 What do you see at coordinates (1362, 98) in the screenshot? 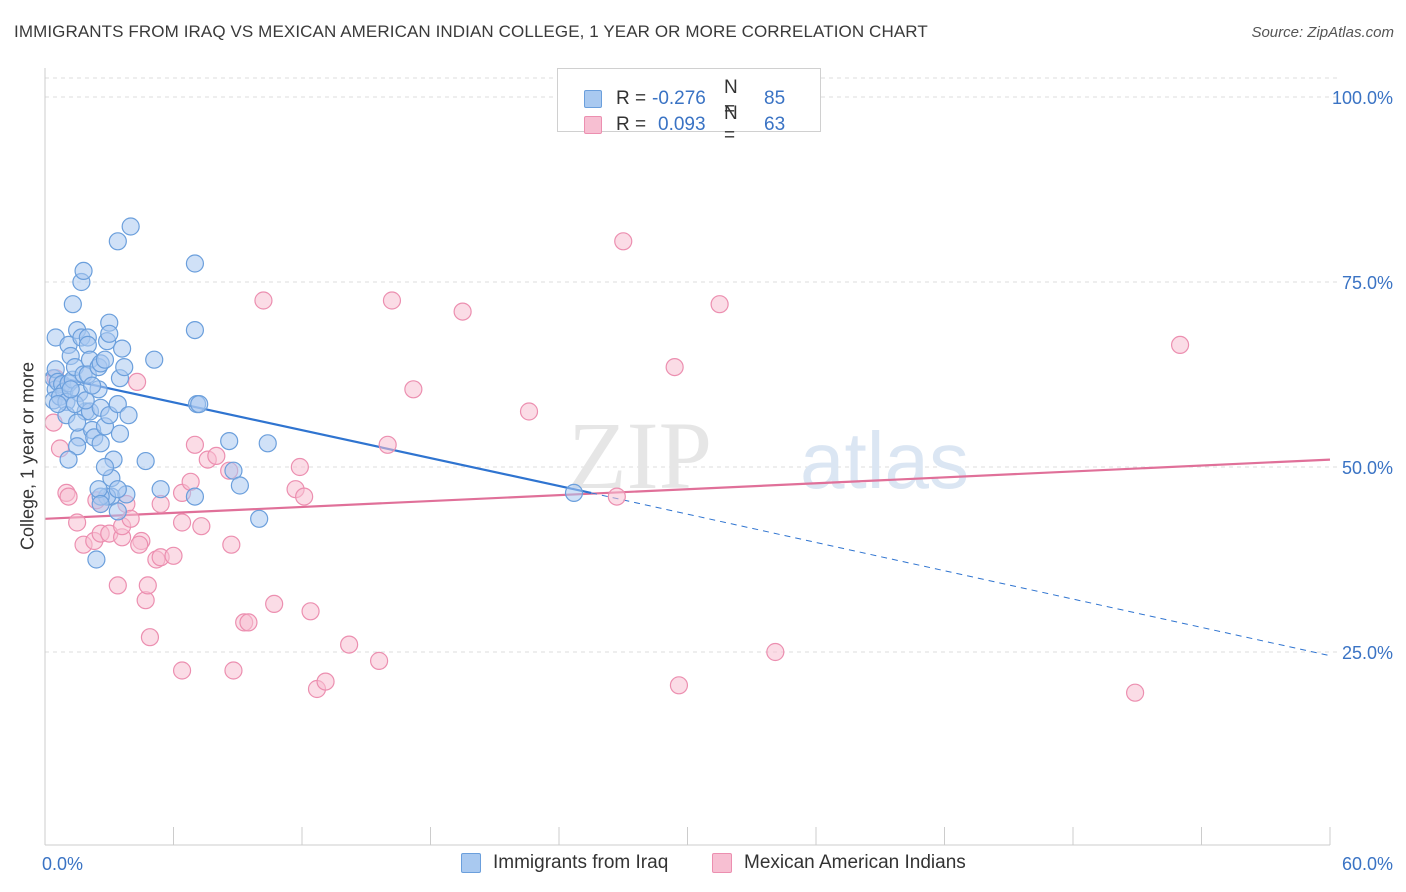
I see `y-tick-label: 100.0%` at bounding box center [1362, 98].